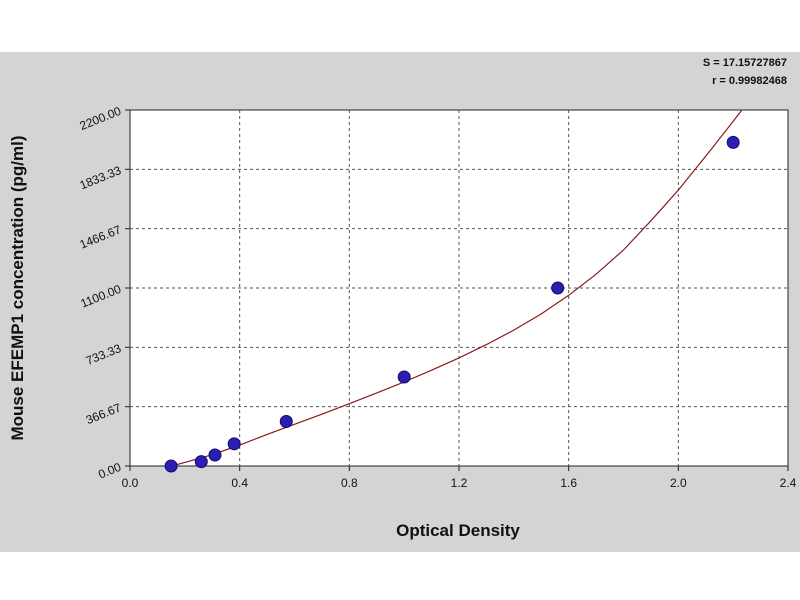  What do you see at coordinates (568, 483) in the screenshot?
I see `x-tick-label: 1.6` at bounding box center [568, 483].